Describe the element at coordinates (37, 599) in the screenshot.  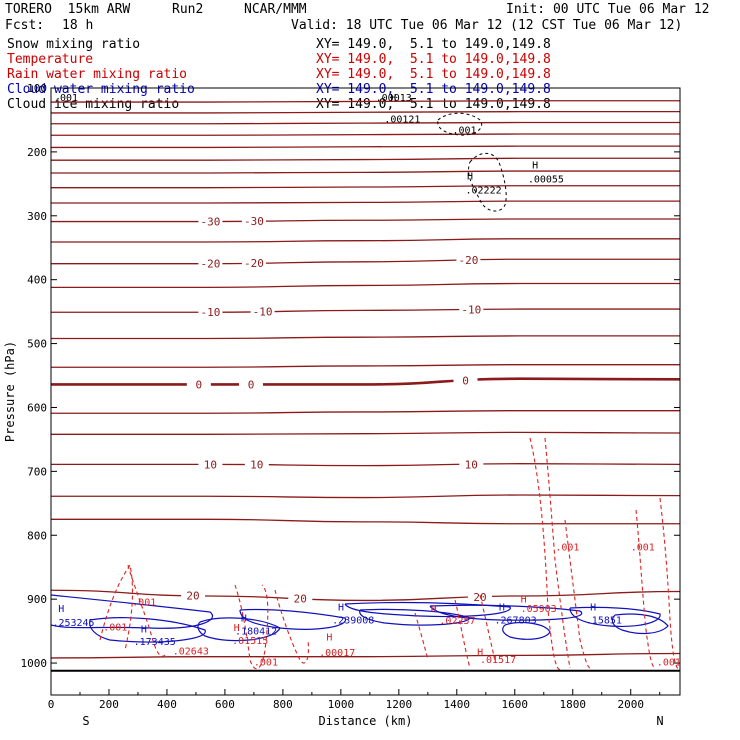
I see `y-tick-label: 900` at that location.